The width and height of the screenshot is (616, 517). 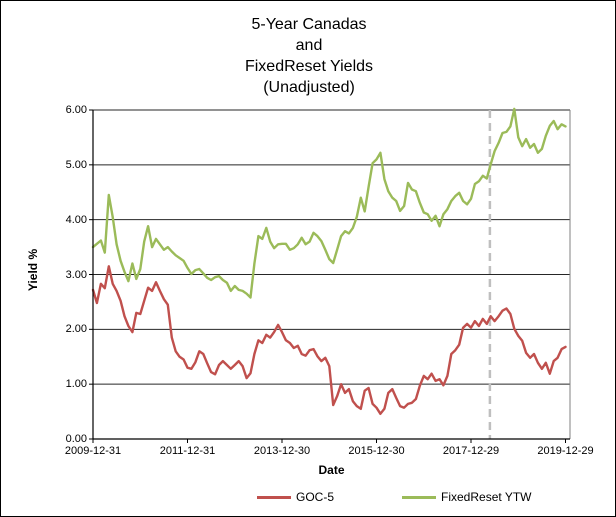 I want to click on x-tick-label: 2013-12-30, so click(x=282, y=451).